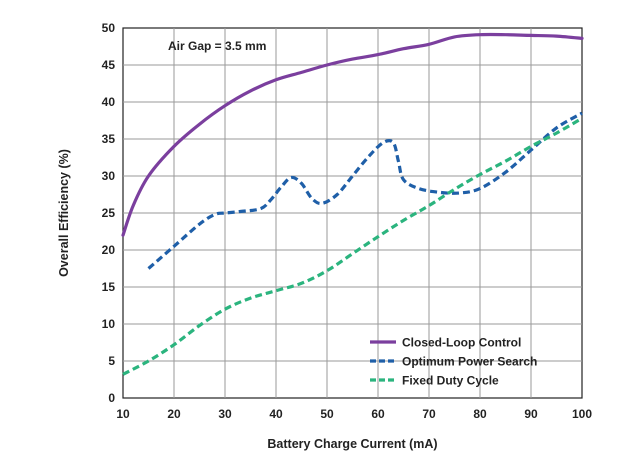  Describe the element at coordinates (109, 139) in the screenshot. I see `y-tick-label: 35` at that location.